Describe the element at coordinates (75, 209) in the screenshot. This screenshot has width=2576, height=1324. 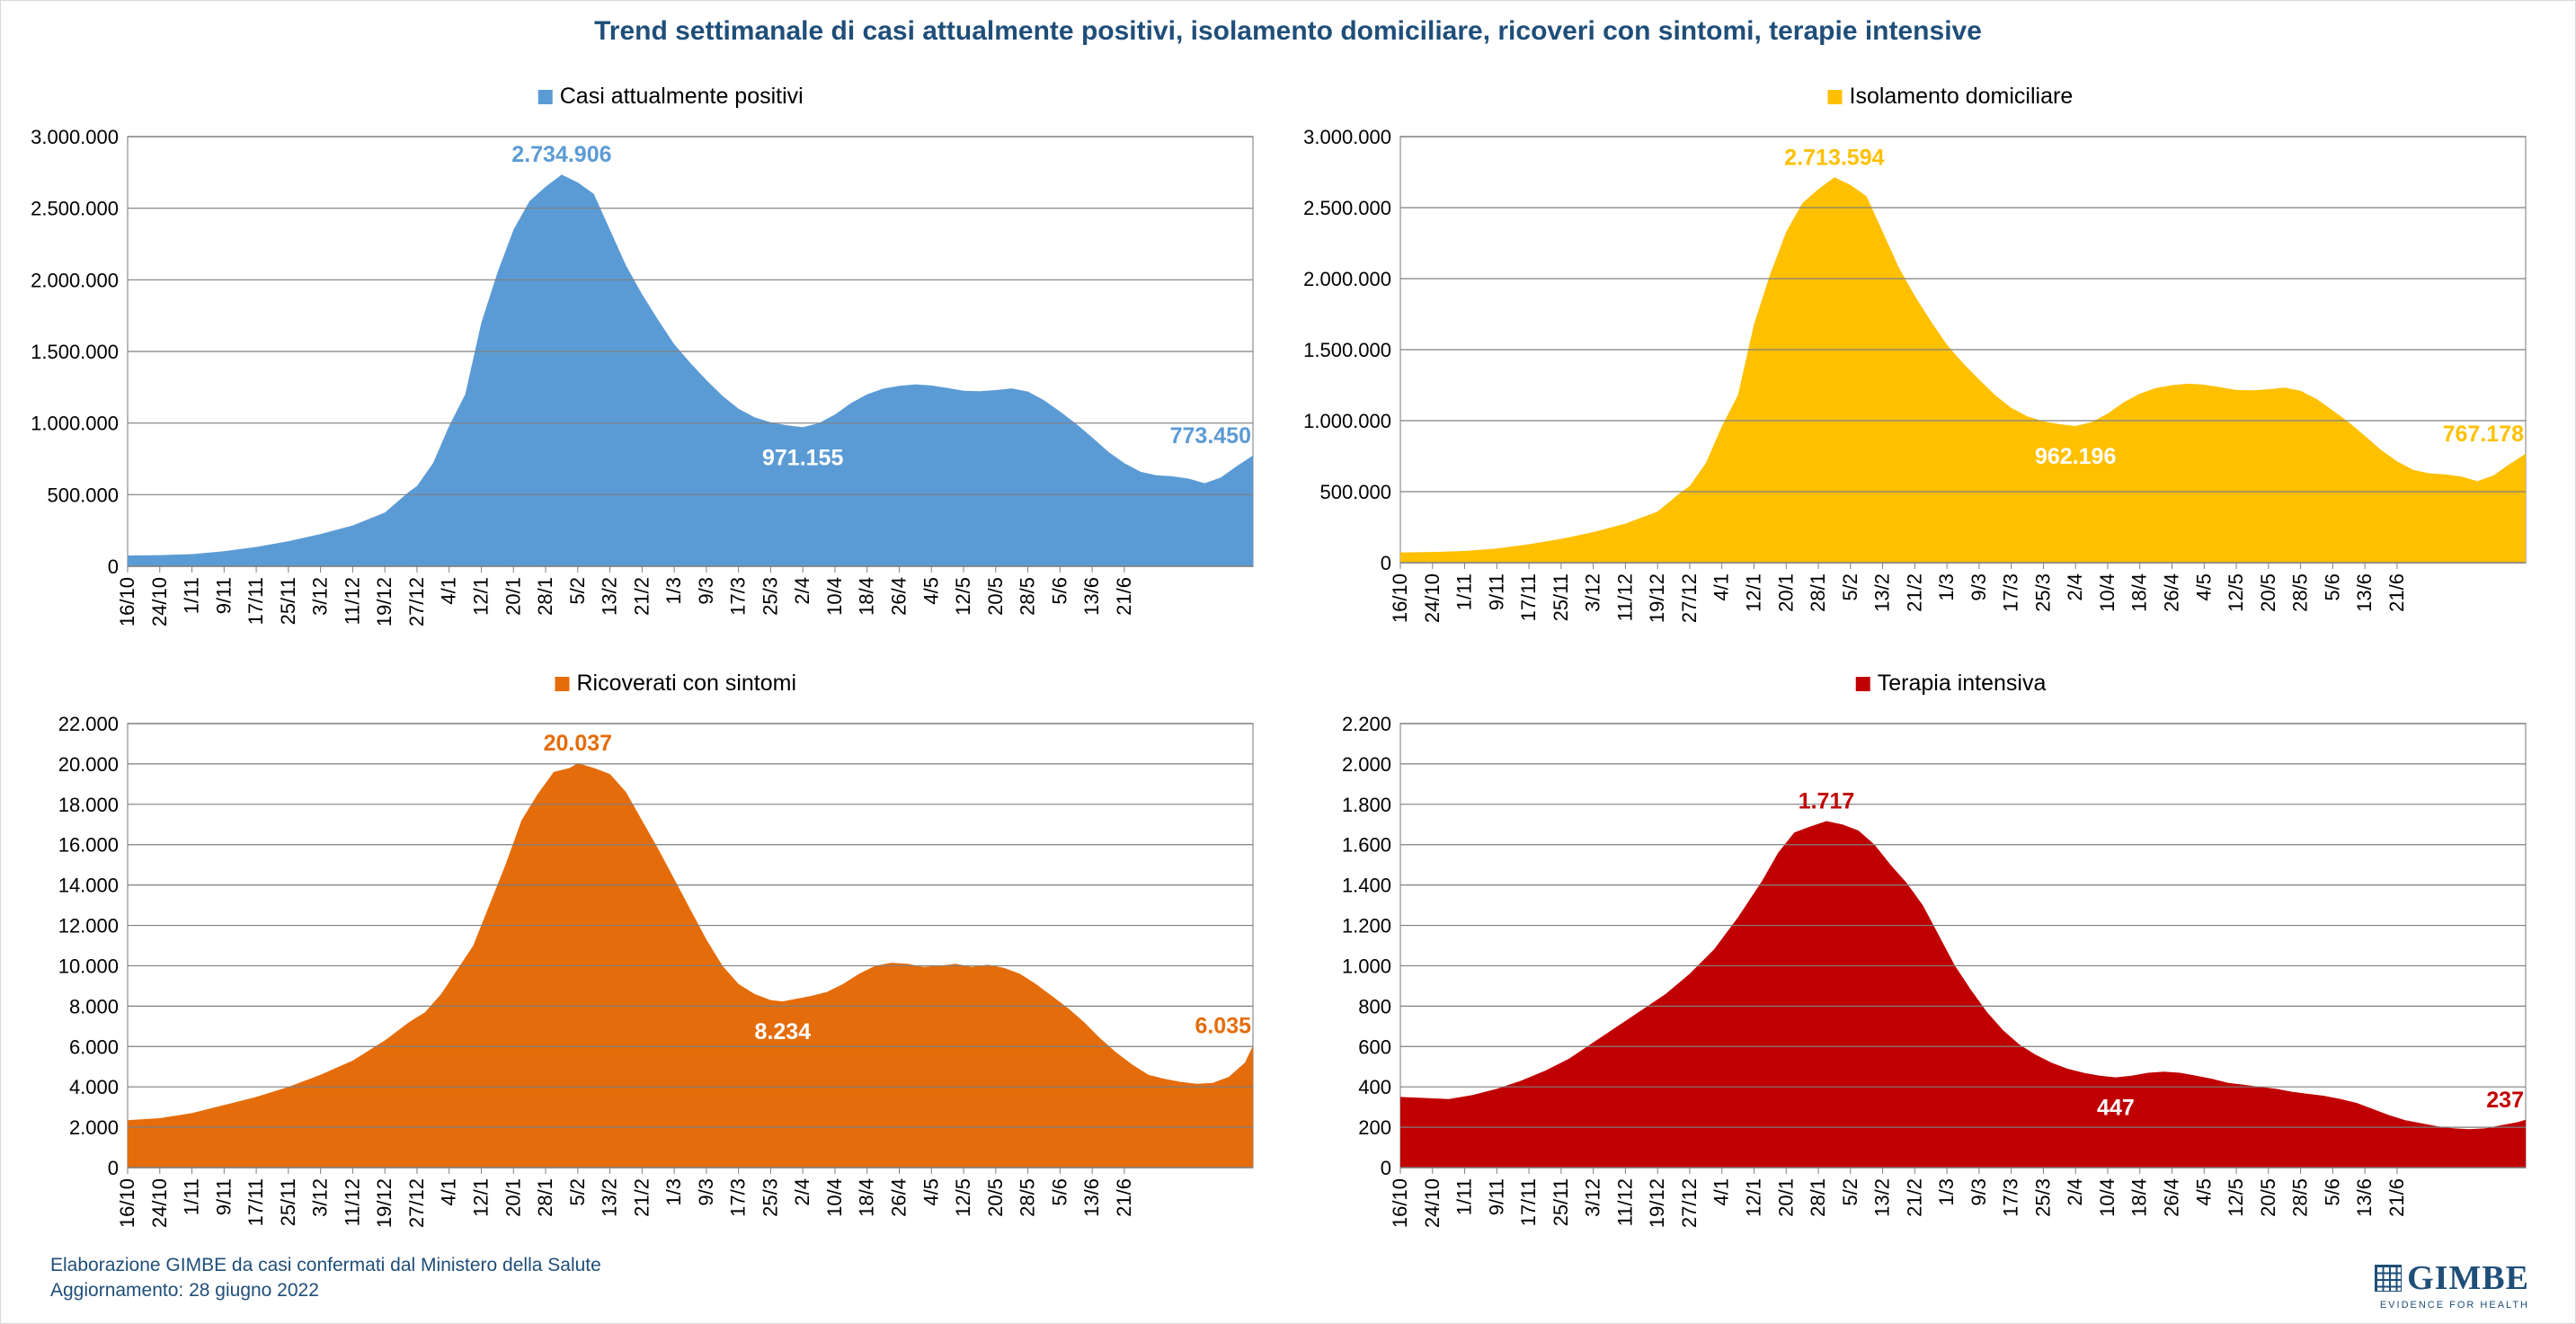
I see `y-tick-label: 2.500.000` at that location.